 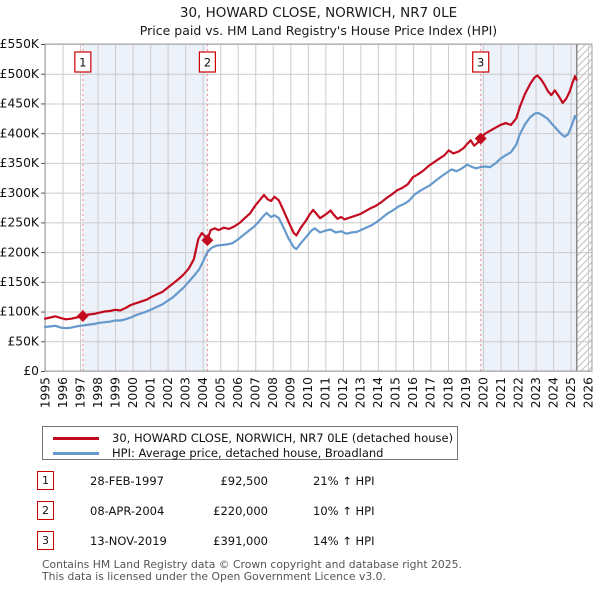 I want to click on hpi-line-swatch, so click(x=76, y=453).